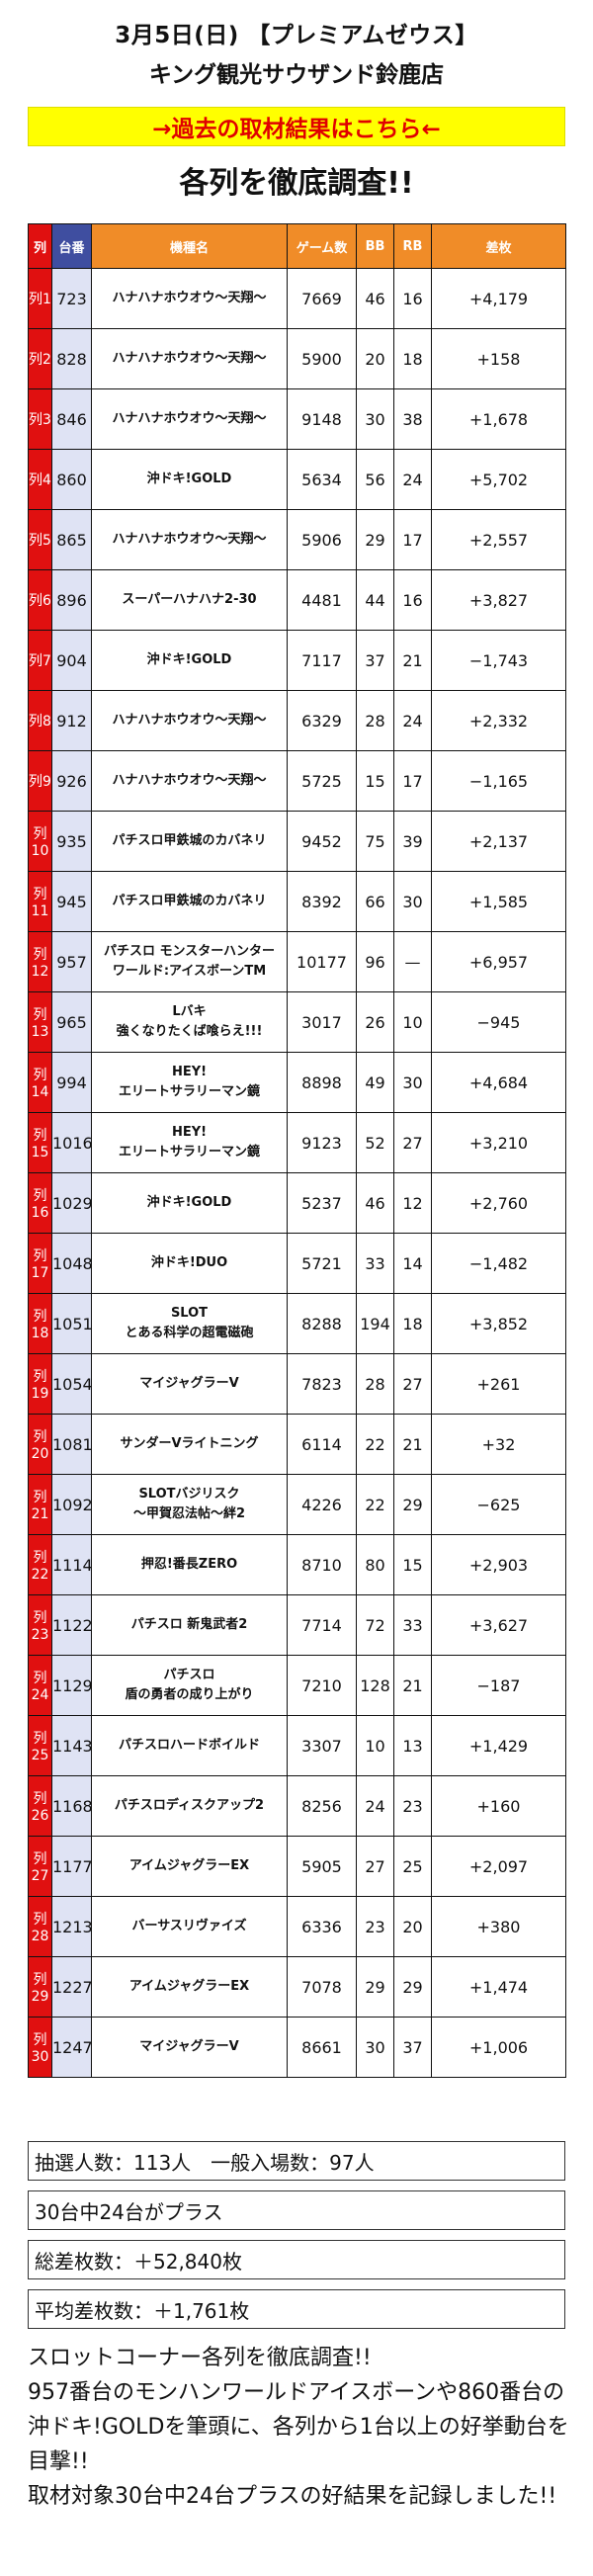  I want to click on game-count: 5900, so click(322, 358).